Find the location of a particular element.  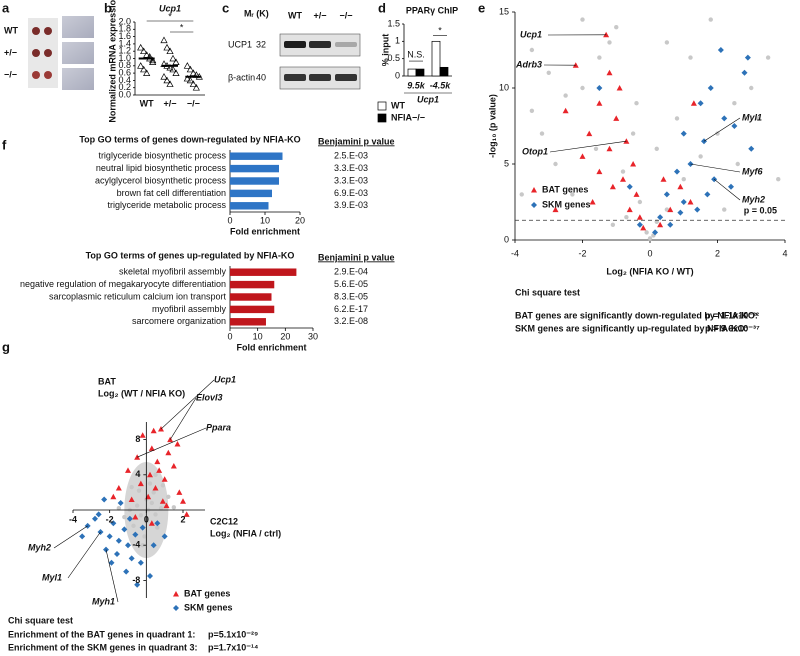

legend-label: SKM genes is located at coordinates (208, 607).